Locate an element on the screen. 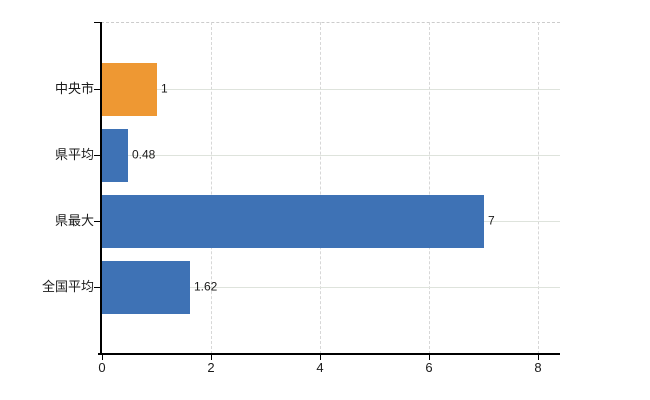 The width and height of the screenshot is (650, 400). x-axis-line is located at coordinates (329, 354).